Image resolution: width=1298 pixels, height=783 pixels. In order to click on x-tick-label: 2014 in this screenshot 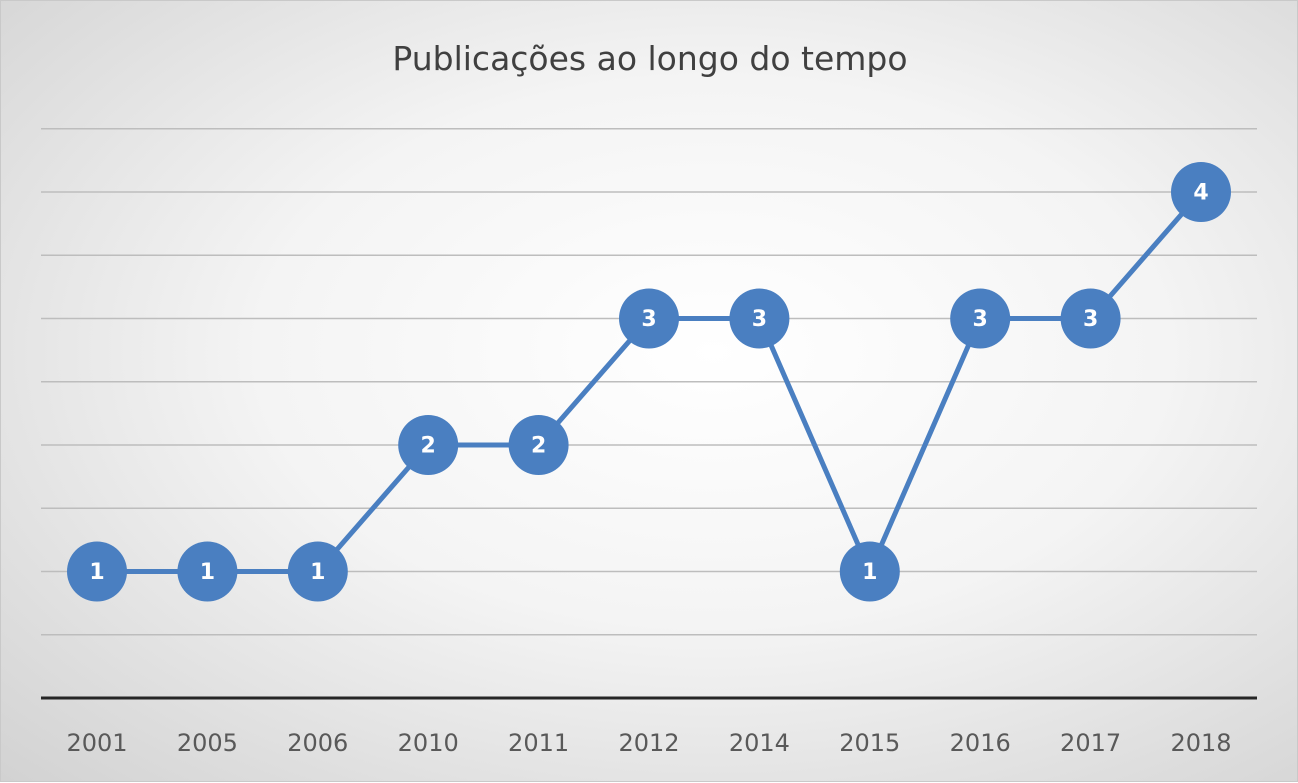, I will do `click(759, 743)`.